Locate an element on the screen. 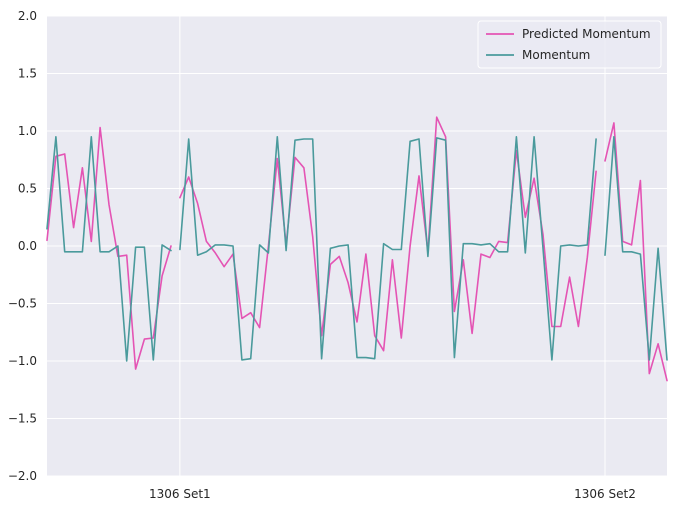  y-tick-label: −0.5 is located at coordinates (22, 304).